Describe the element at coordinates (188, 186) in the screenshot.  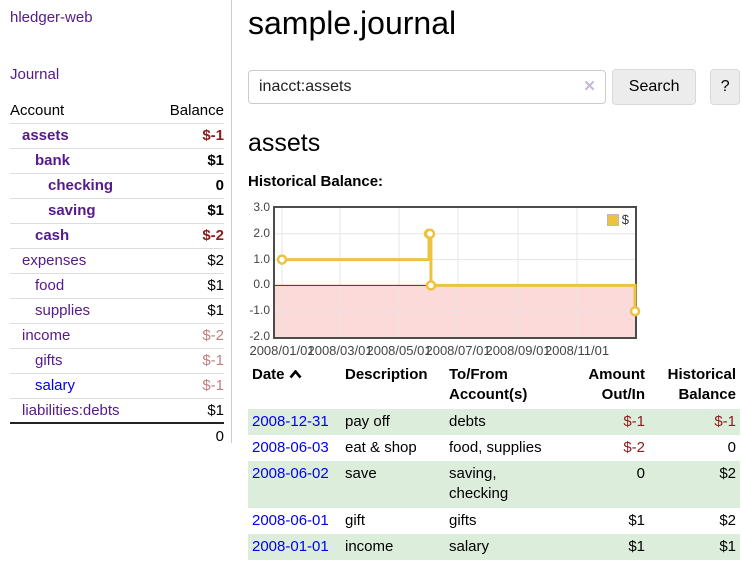
I see `account-balance: 0` at that location.